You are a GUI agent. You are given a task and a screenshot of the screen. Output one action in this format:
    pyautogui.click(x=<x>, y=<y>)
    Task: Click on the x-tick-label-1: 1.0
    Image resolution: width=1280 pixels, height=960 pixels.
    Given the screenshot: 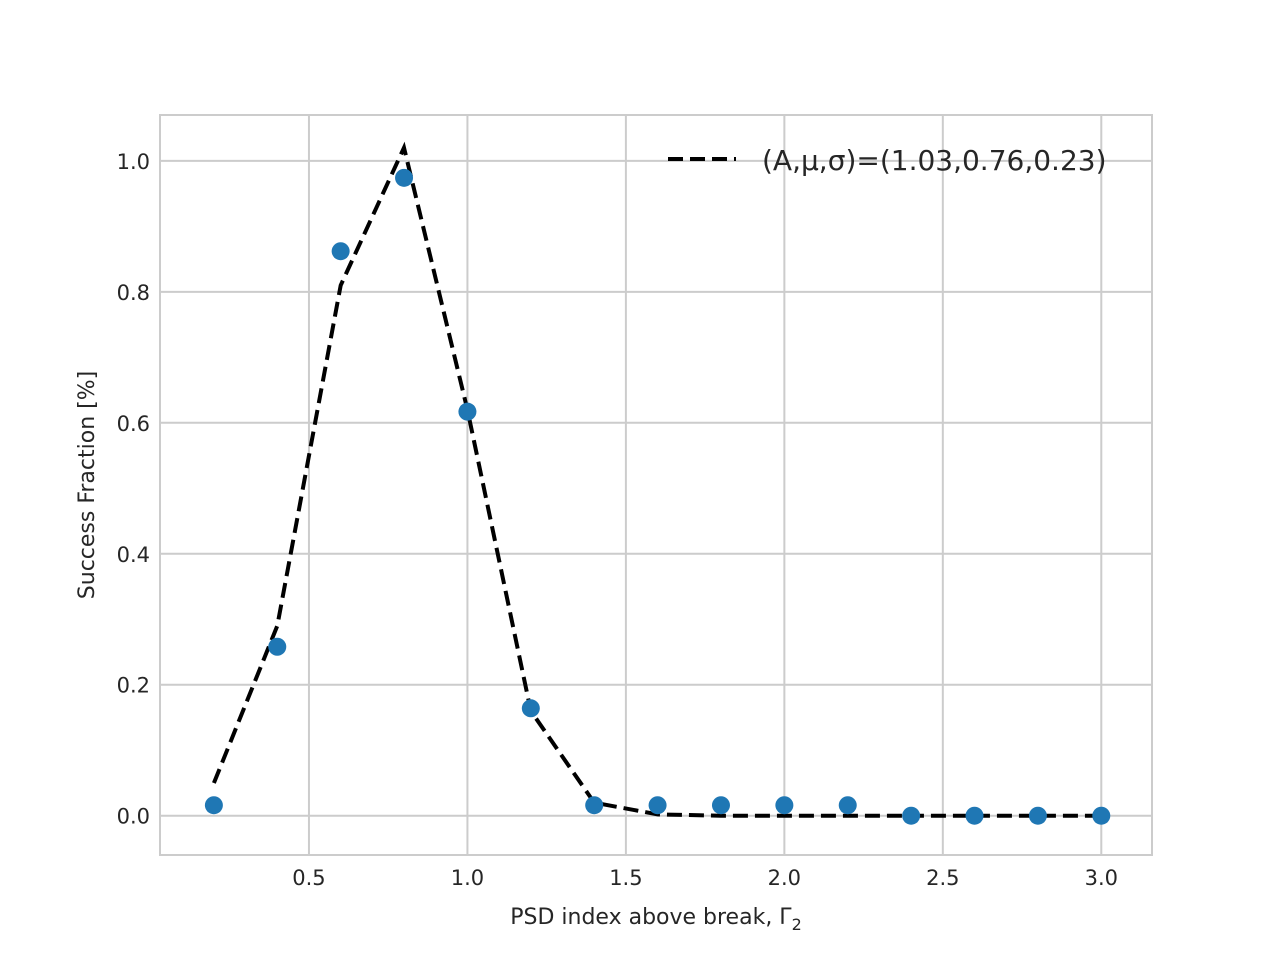 What is the action you would take?
    pyautogui.click(x=467, y=878)
    